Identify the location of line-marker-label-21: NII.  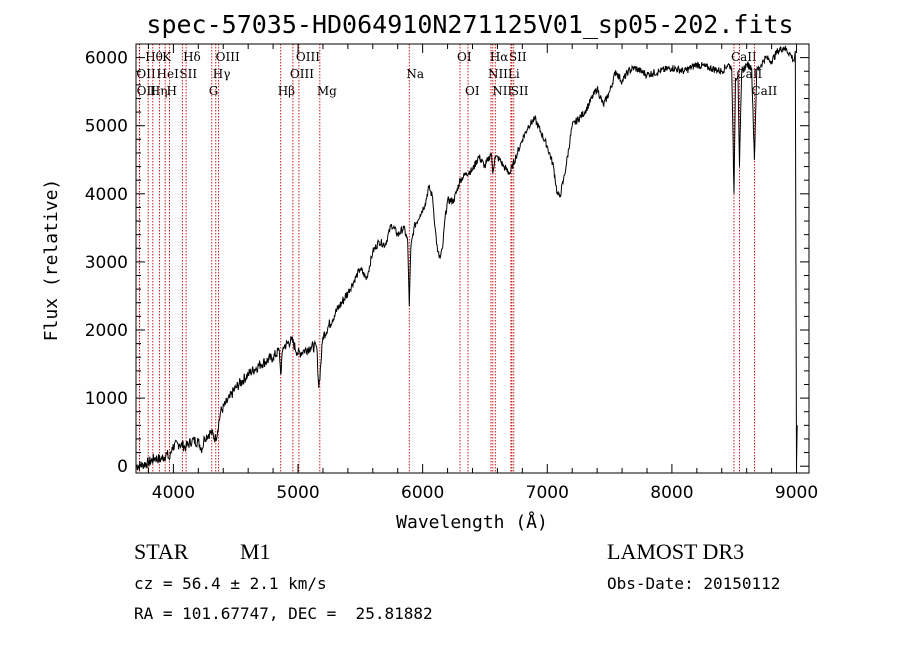
(502, 91).